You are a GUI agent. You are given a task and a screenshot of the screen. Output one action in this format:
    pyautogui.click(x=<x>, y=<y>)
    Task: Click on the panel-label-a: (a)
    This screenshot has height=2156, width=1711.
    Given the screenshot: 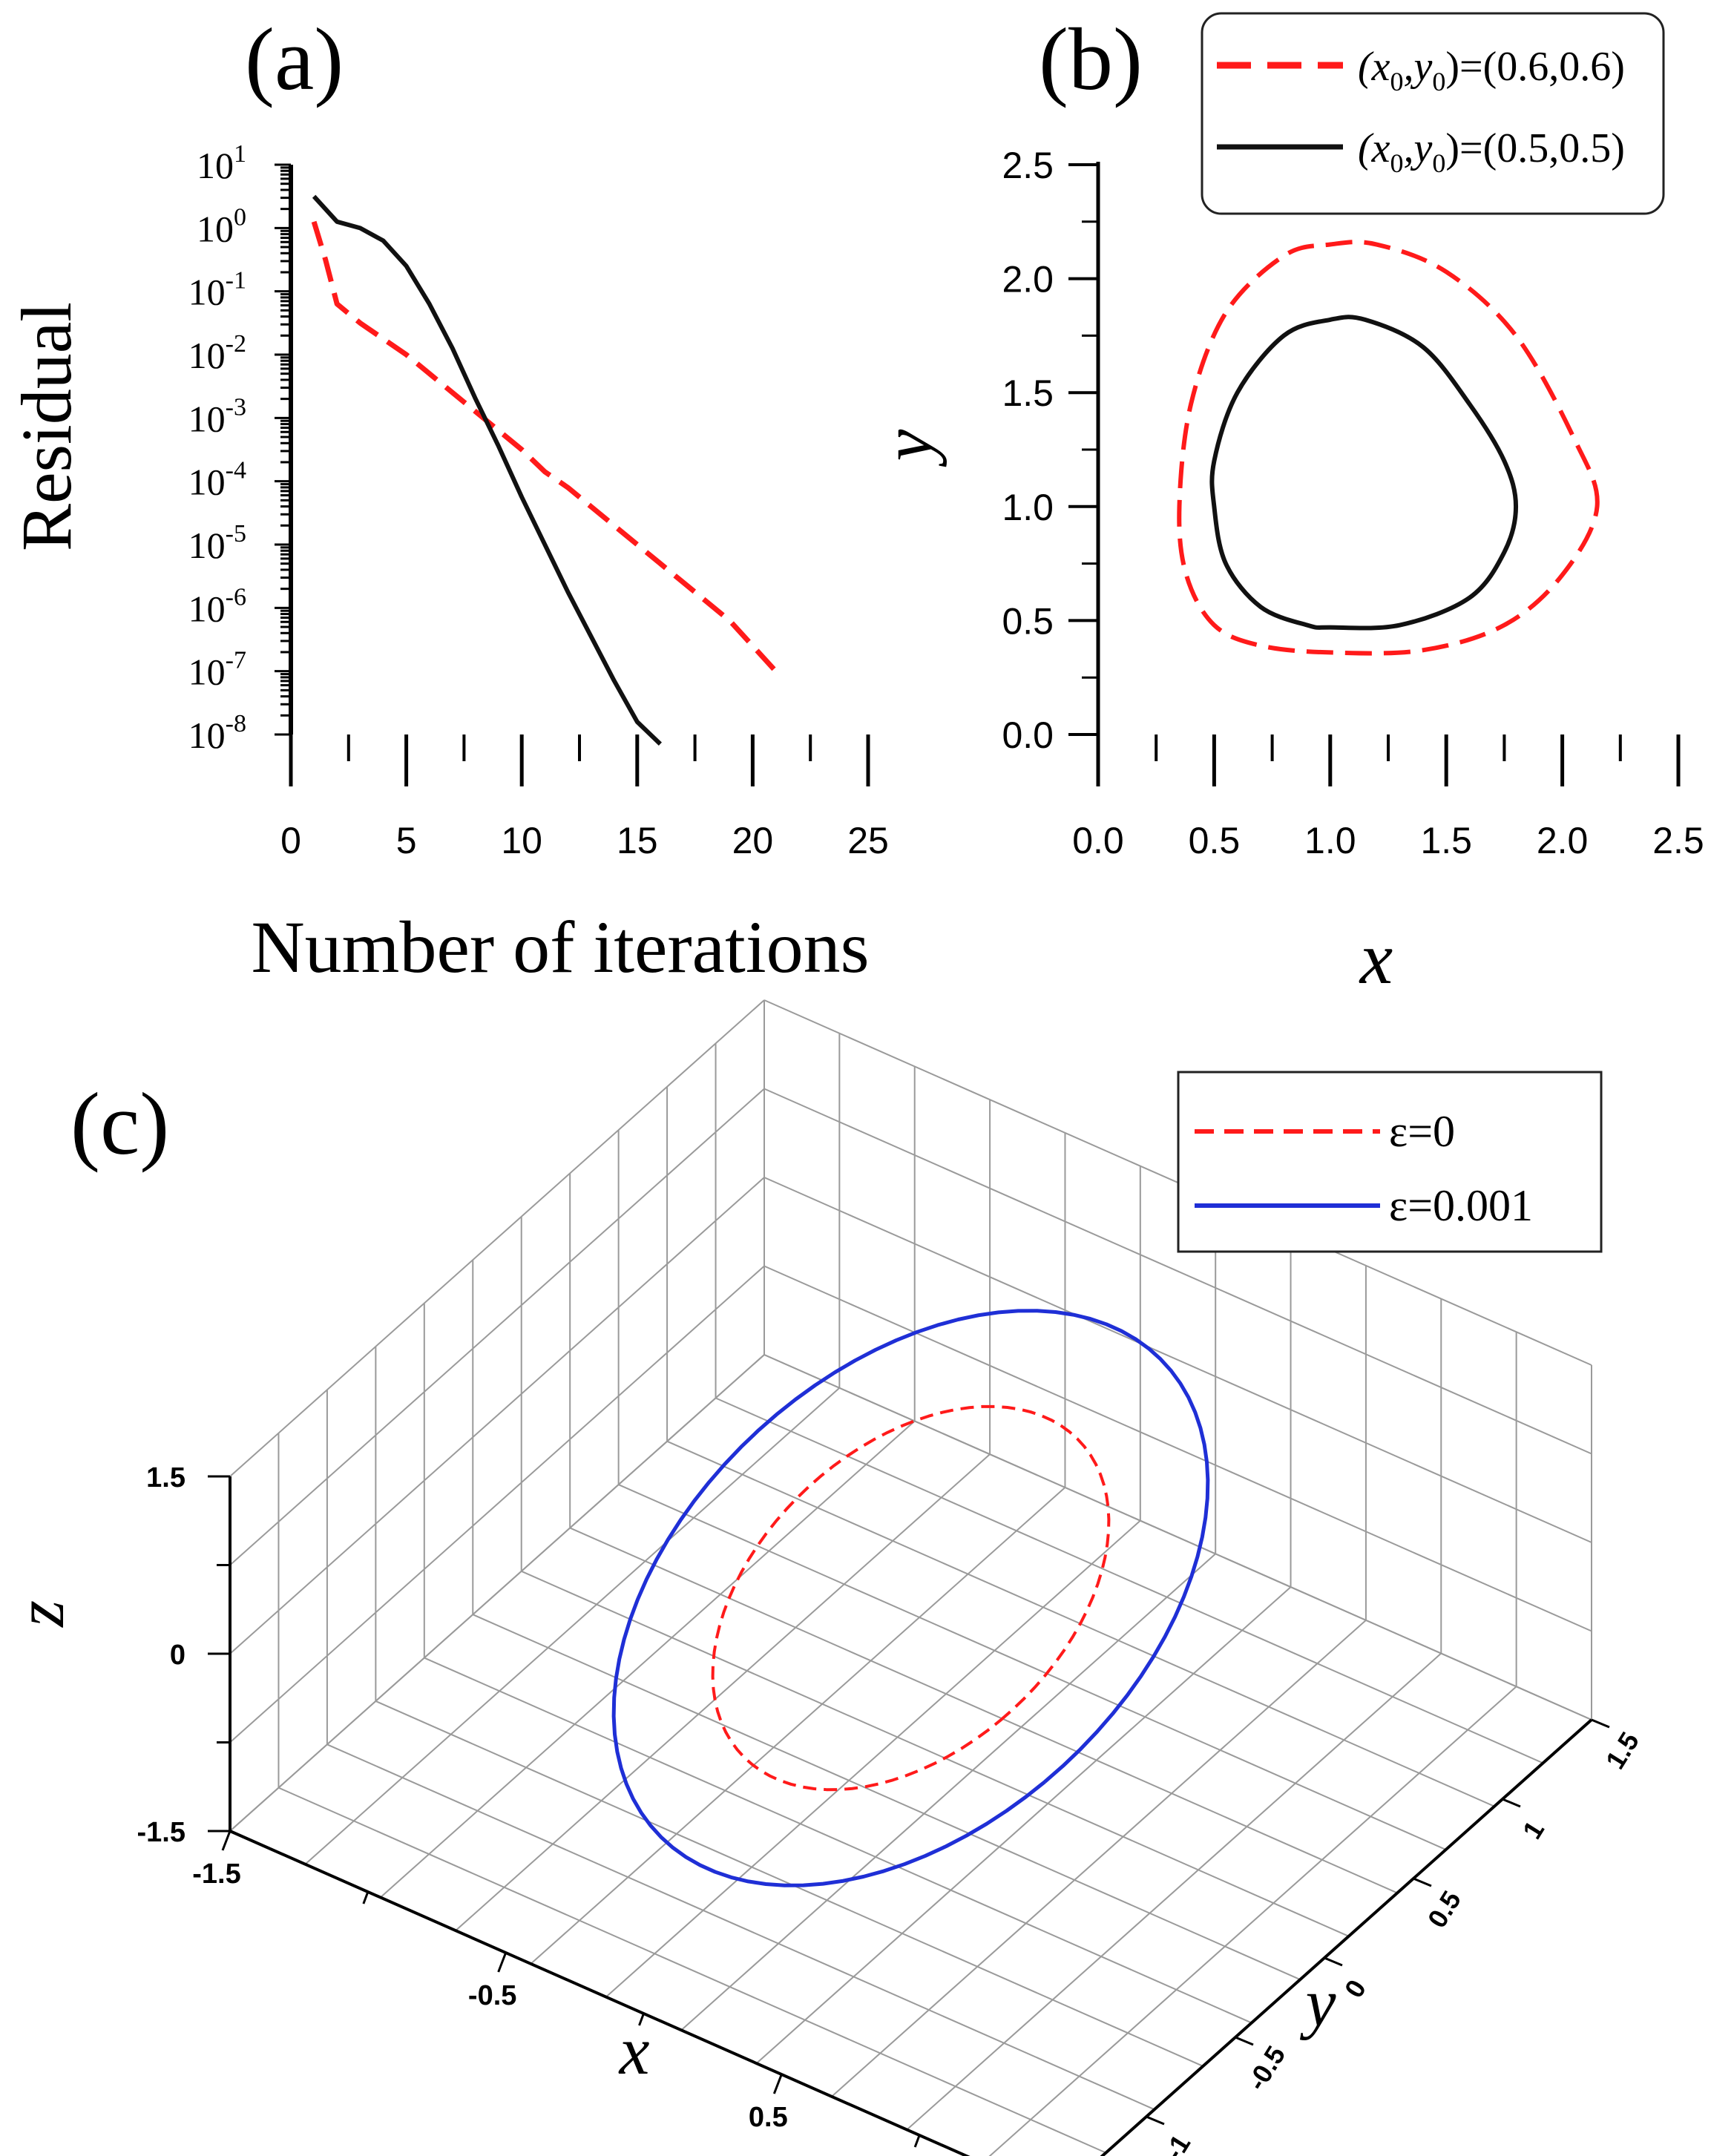 What is the action you would take?
    pyautogui.click(x=294, y=59)
    